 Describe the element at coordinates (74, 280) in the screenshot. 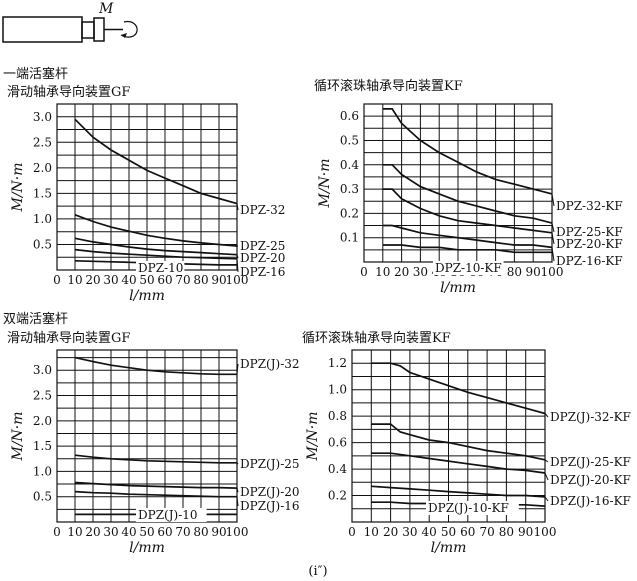

I see `x-tick-label: 10` at that location.